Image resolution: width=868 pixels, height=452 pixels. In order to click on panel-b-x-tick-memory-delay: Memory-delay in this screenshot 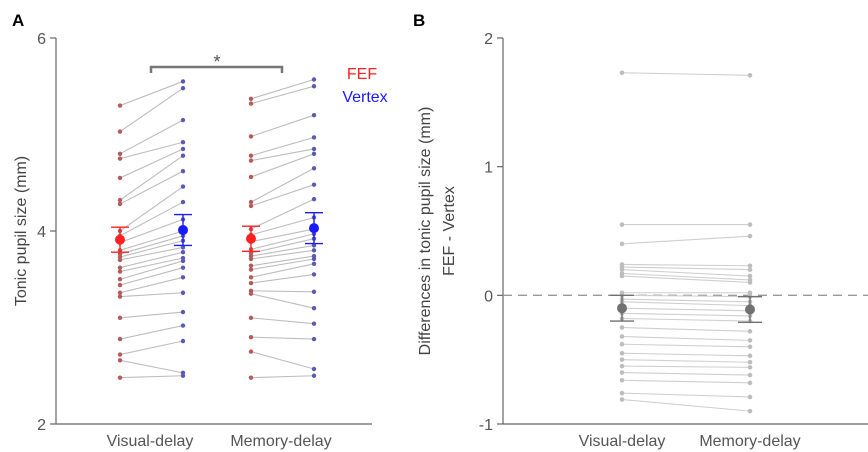, I will do `click(749, 441)`.